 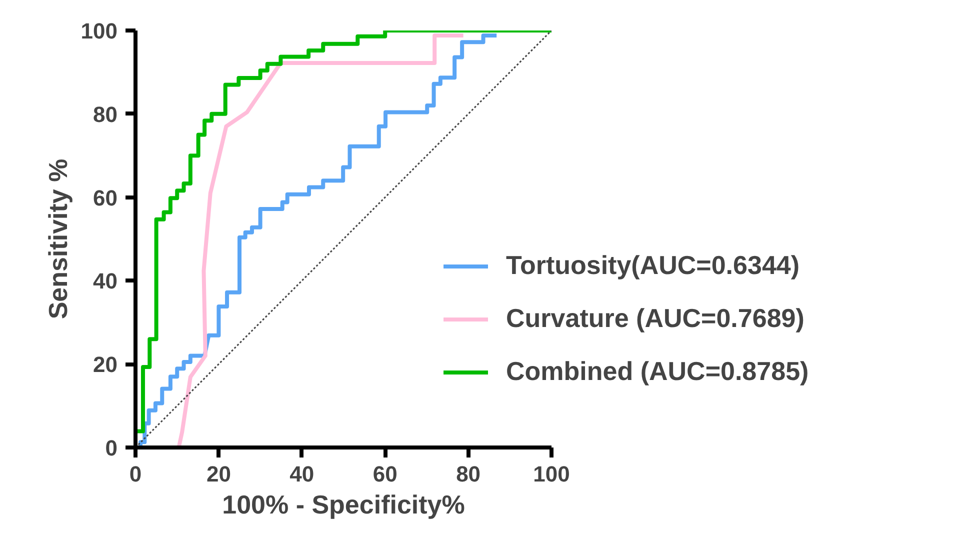 What do you see at coordinates (105, 114) in the screenshot?
I see `y-tick-label: 80` at bounding box center [105, 114].